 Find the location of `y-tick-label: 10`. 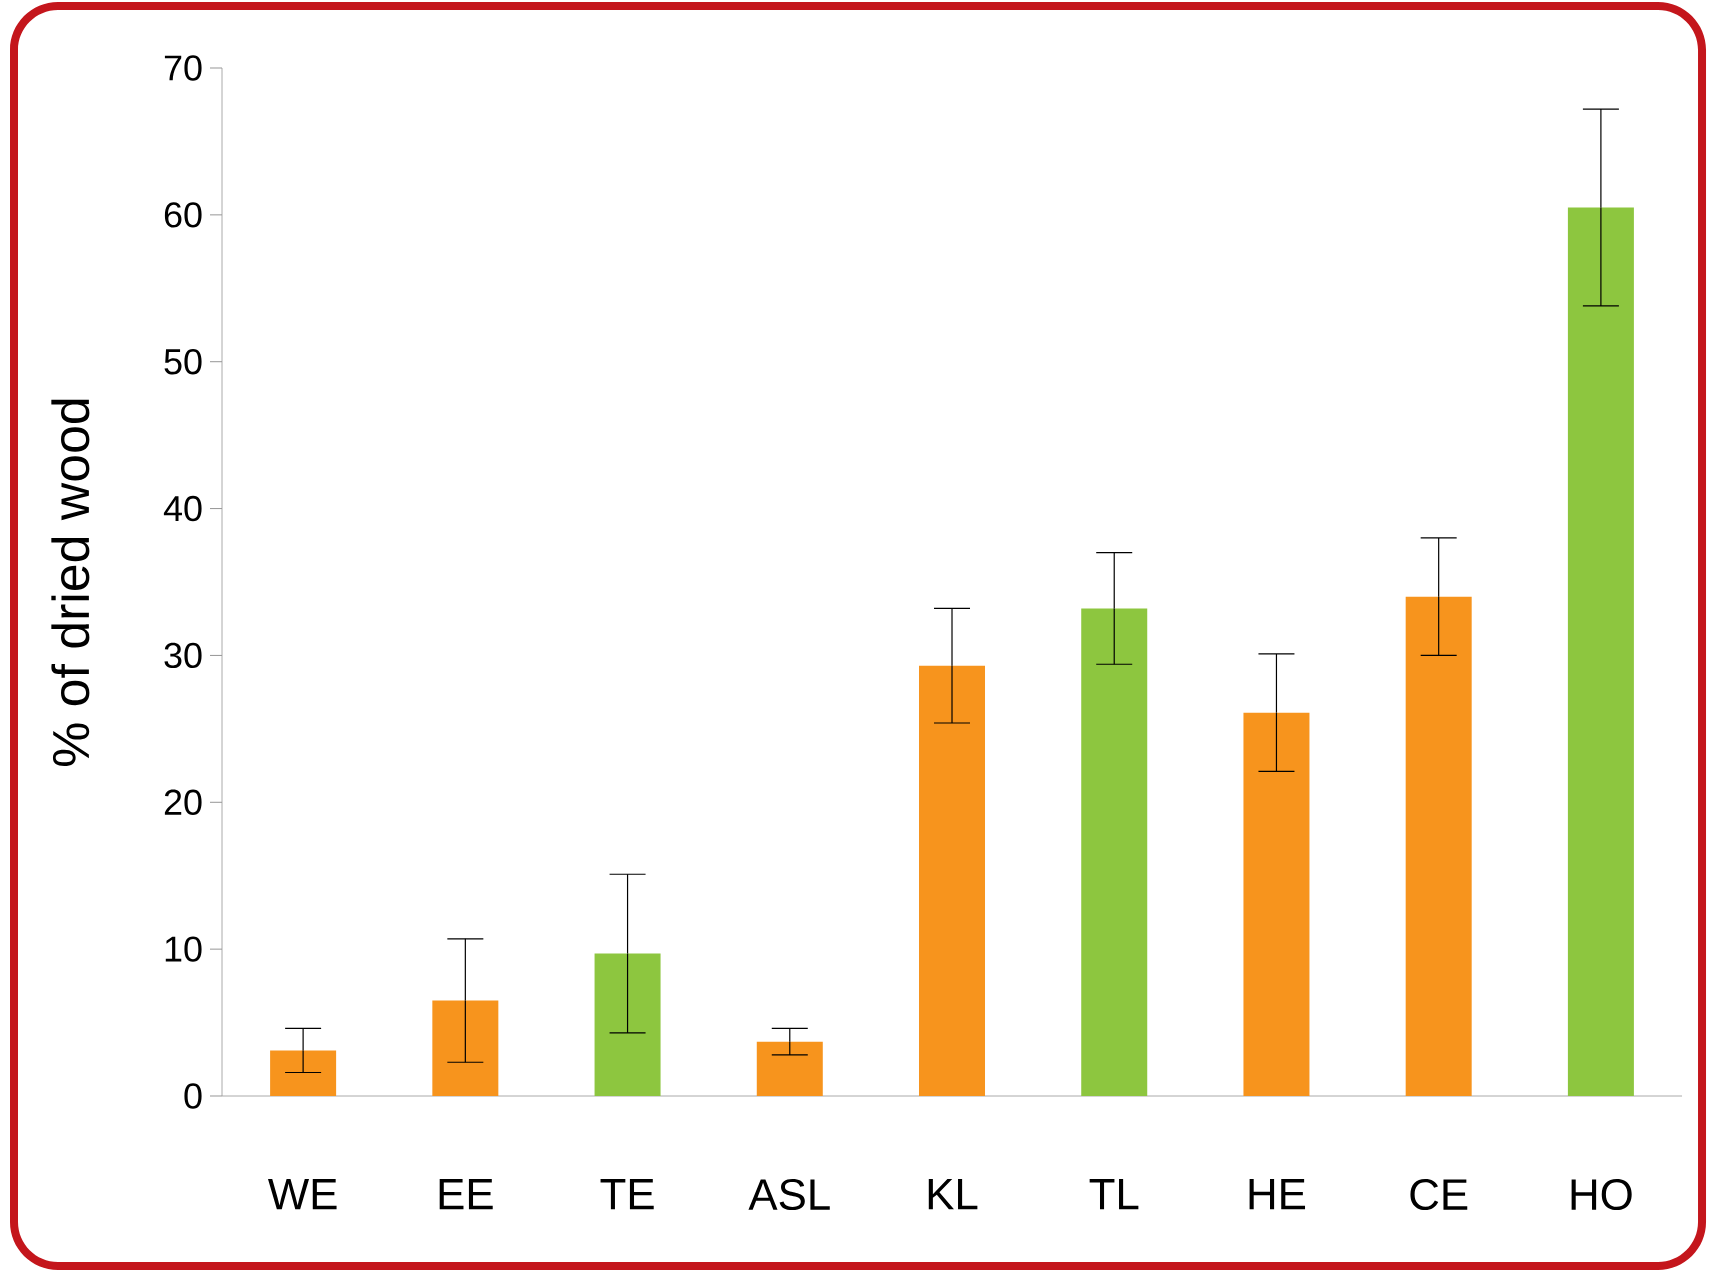

y-tick-label: 10 is located at coordinates (183, 949).